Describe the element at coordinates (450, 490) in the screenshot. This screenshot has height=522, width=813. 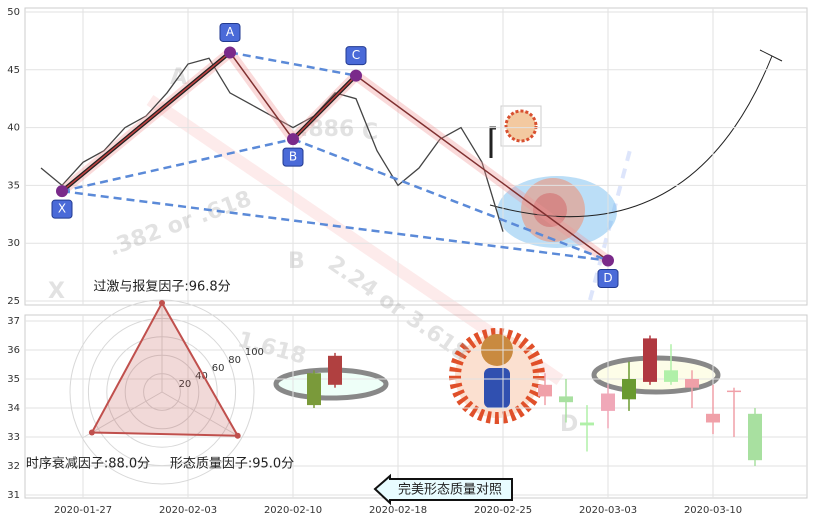
I see `button-label: 完美形态质量对照` at that location.